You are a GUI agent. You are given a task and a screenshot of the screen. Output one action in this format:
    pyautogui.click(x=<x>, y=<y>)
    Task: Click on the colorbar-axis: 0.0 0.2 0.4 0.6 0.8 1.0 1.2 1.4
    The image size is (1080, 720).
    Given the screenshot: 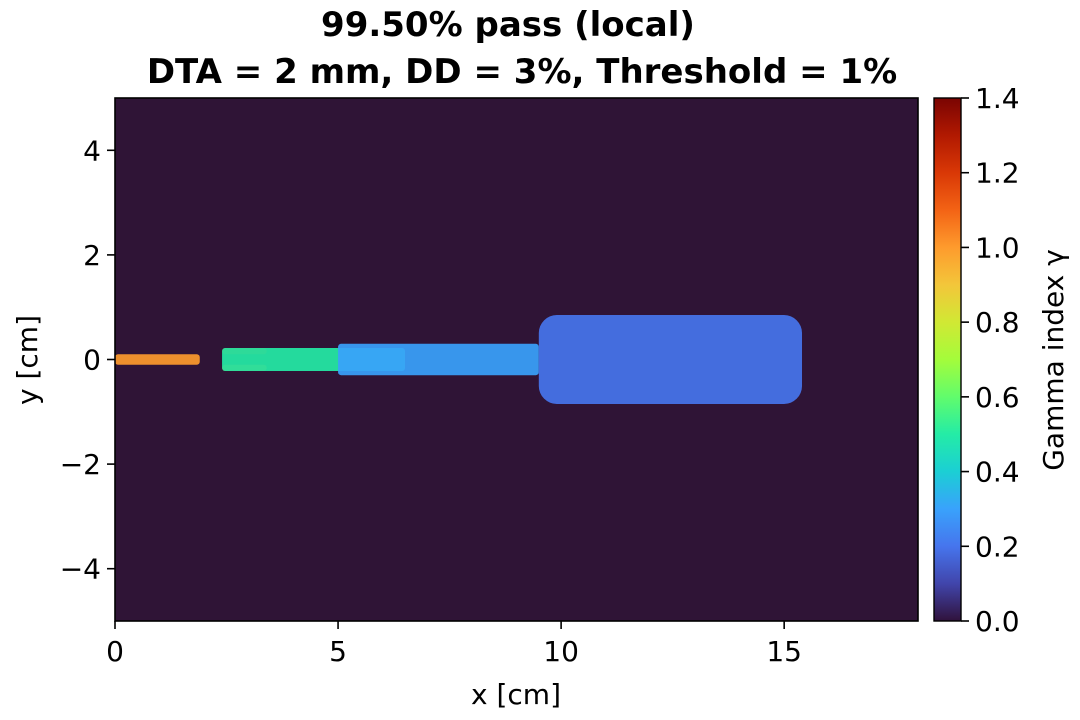 What is the action you would take?
    pyautogui.click(x=990, y=360)
    